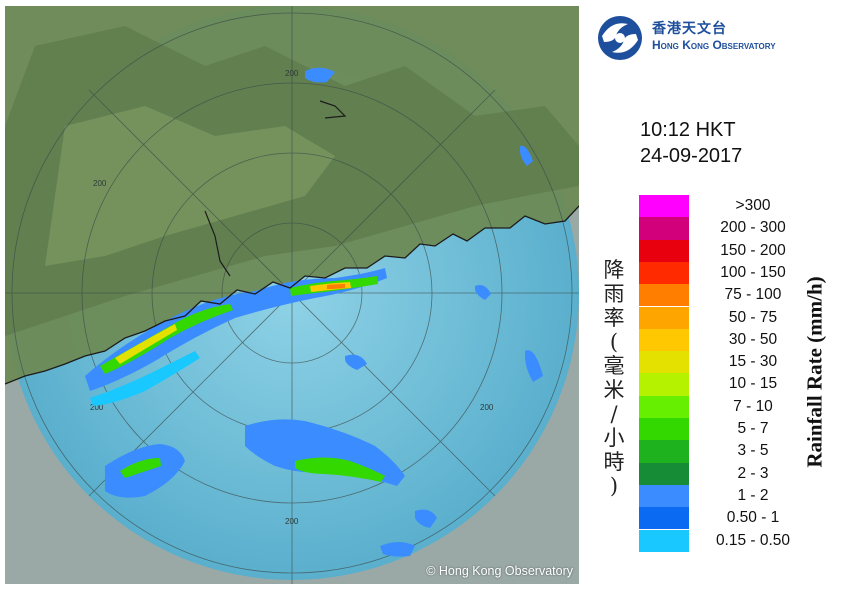 This screenshot has width=853, height=591. What do you see at coordinates (753, 250) in the screenshot?
I see `legend-label: 150 - 200` at bounding box center [753, 250].